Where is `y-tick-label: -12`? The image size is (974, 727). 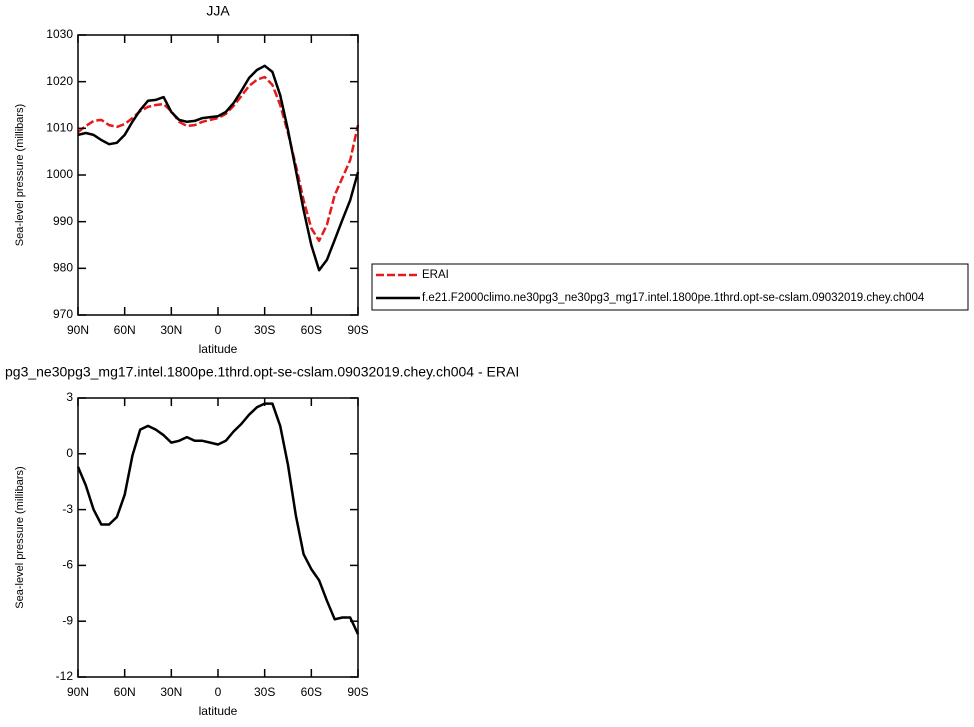
y-tick-label: -12 is located at coordinates (65, 676).